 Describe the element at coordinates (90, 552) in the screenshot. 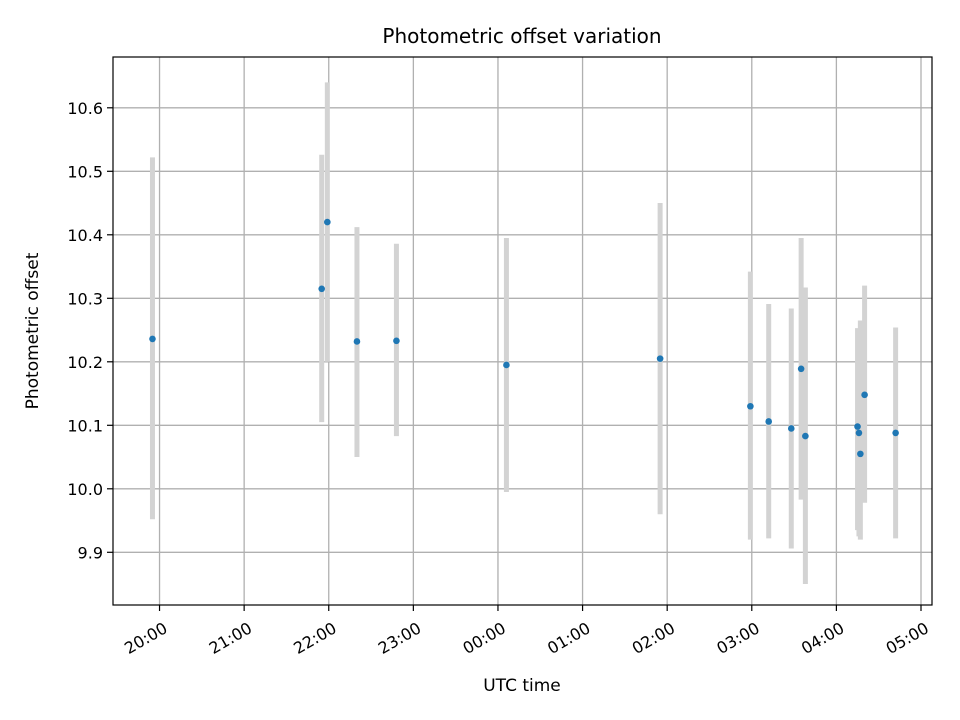

I see `y-tick-label: 9.9` at that location.